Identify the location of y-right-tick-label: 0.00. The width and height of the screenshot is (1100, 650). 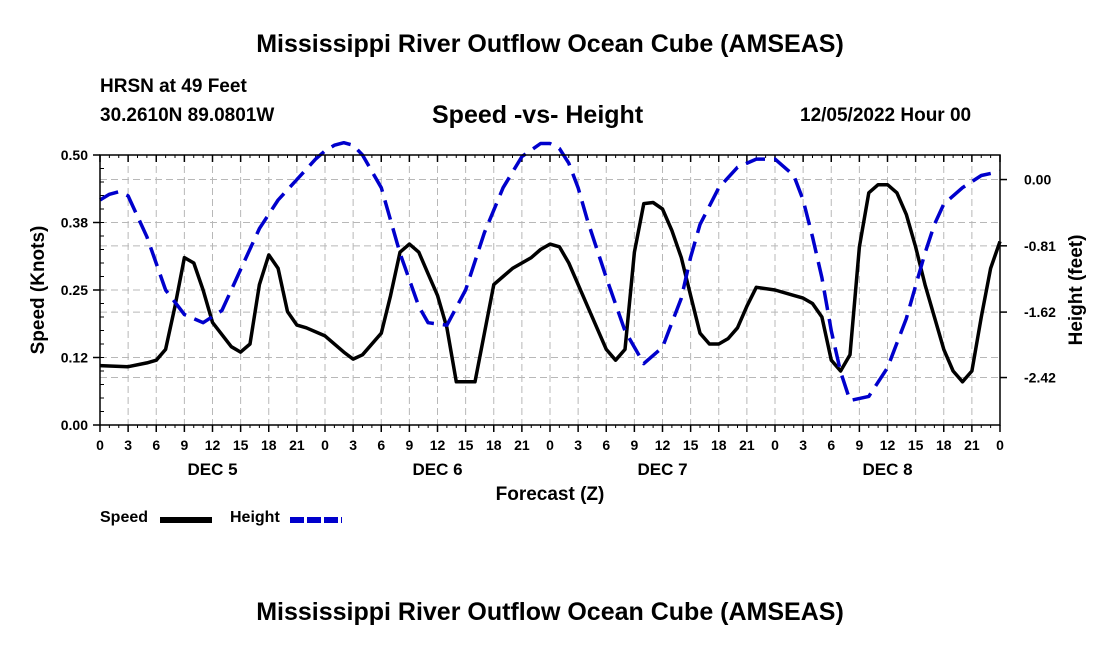
(1037, 180).